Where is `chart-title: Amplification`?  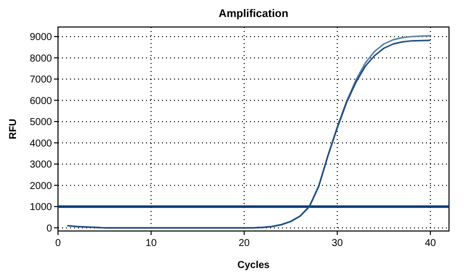 chart-title: Amplification is located at coordinates (253, 14).